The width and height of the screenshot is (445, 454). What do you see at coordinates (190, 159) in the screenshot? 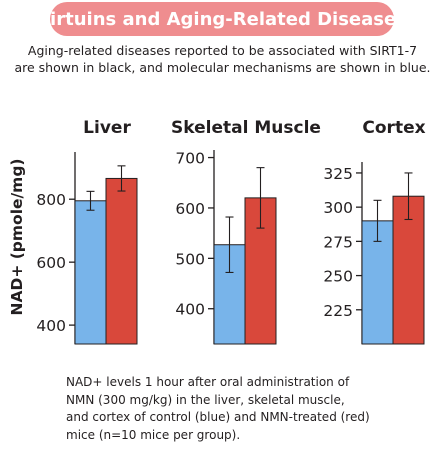
I see `chart-2-tick-label-700: 700` at bounding box center [190, 159].